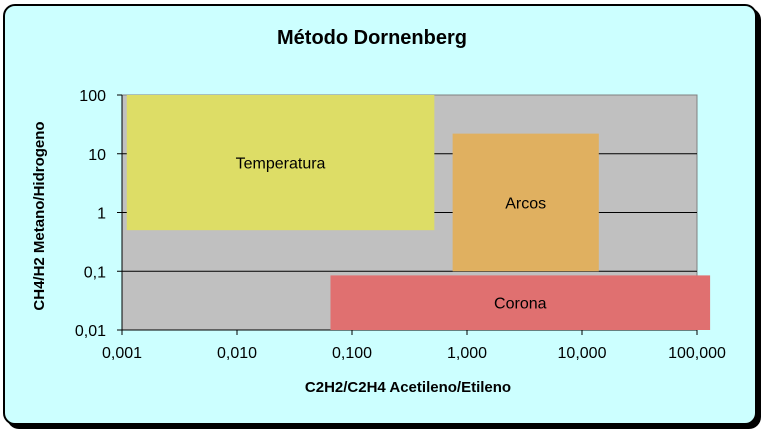 The width and height of the screenshot is (767, 435). Describe the element at coordinates (408, 387) in the screenshot. I see `x-axis-label: C2H2/C2H4 Acetileno/Etileno` at that location.